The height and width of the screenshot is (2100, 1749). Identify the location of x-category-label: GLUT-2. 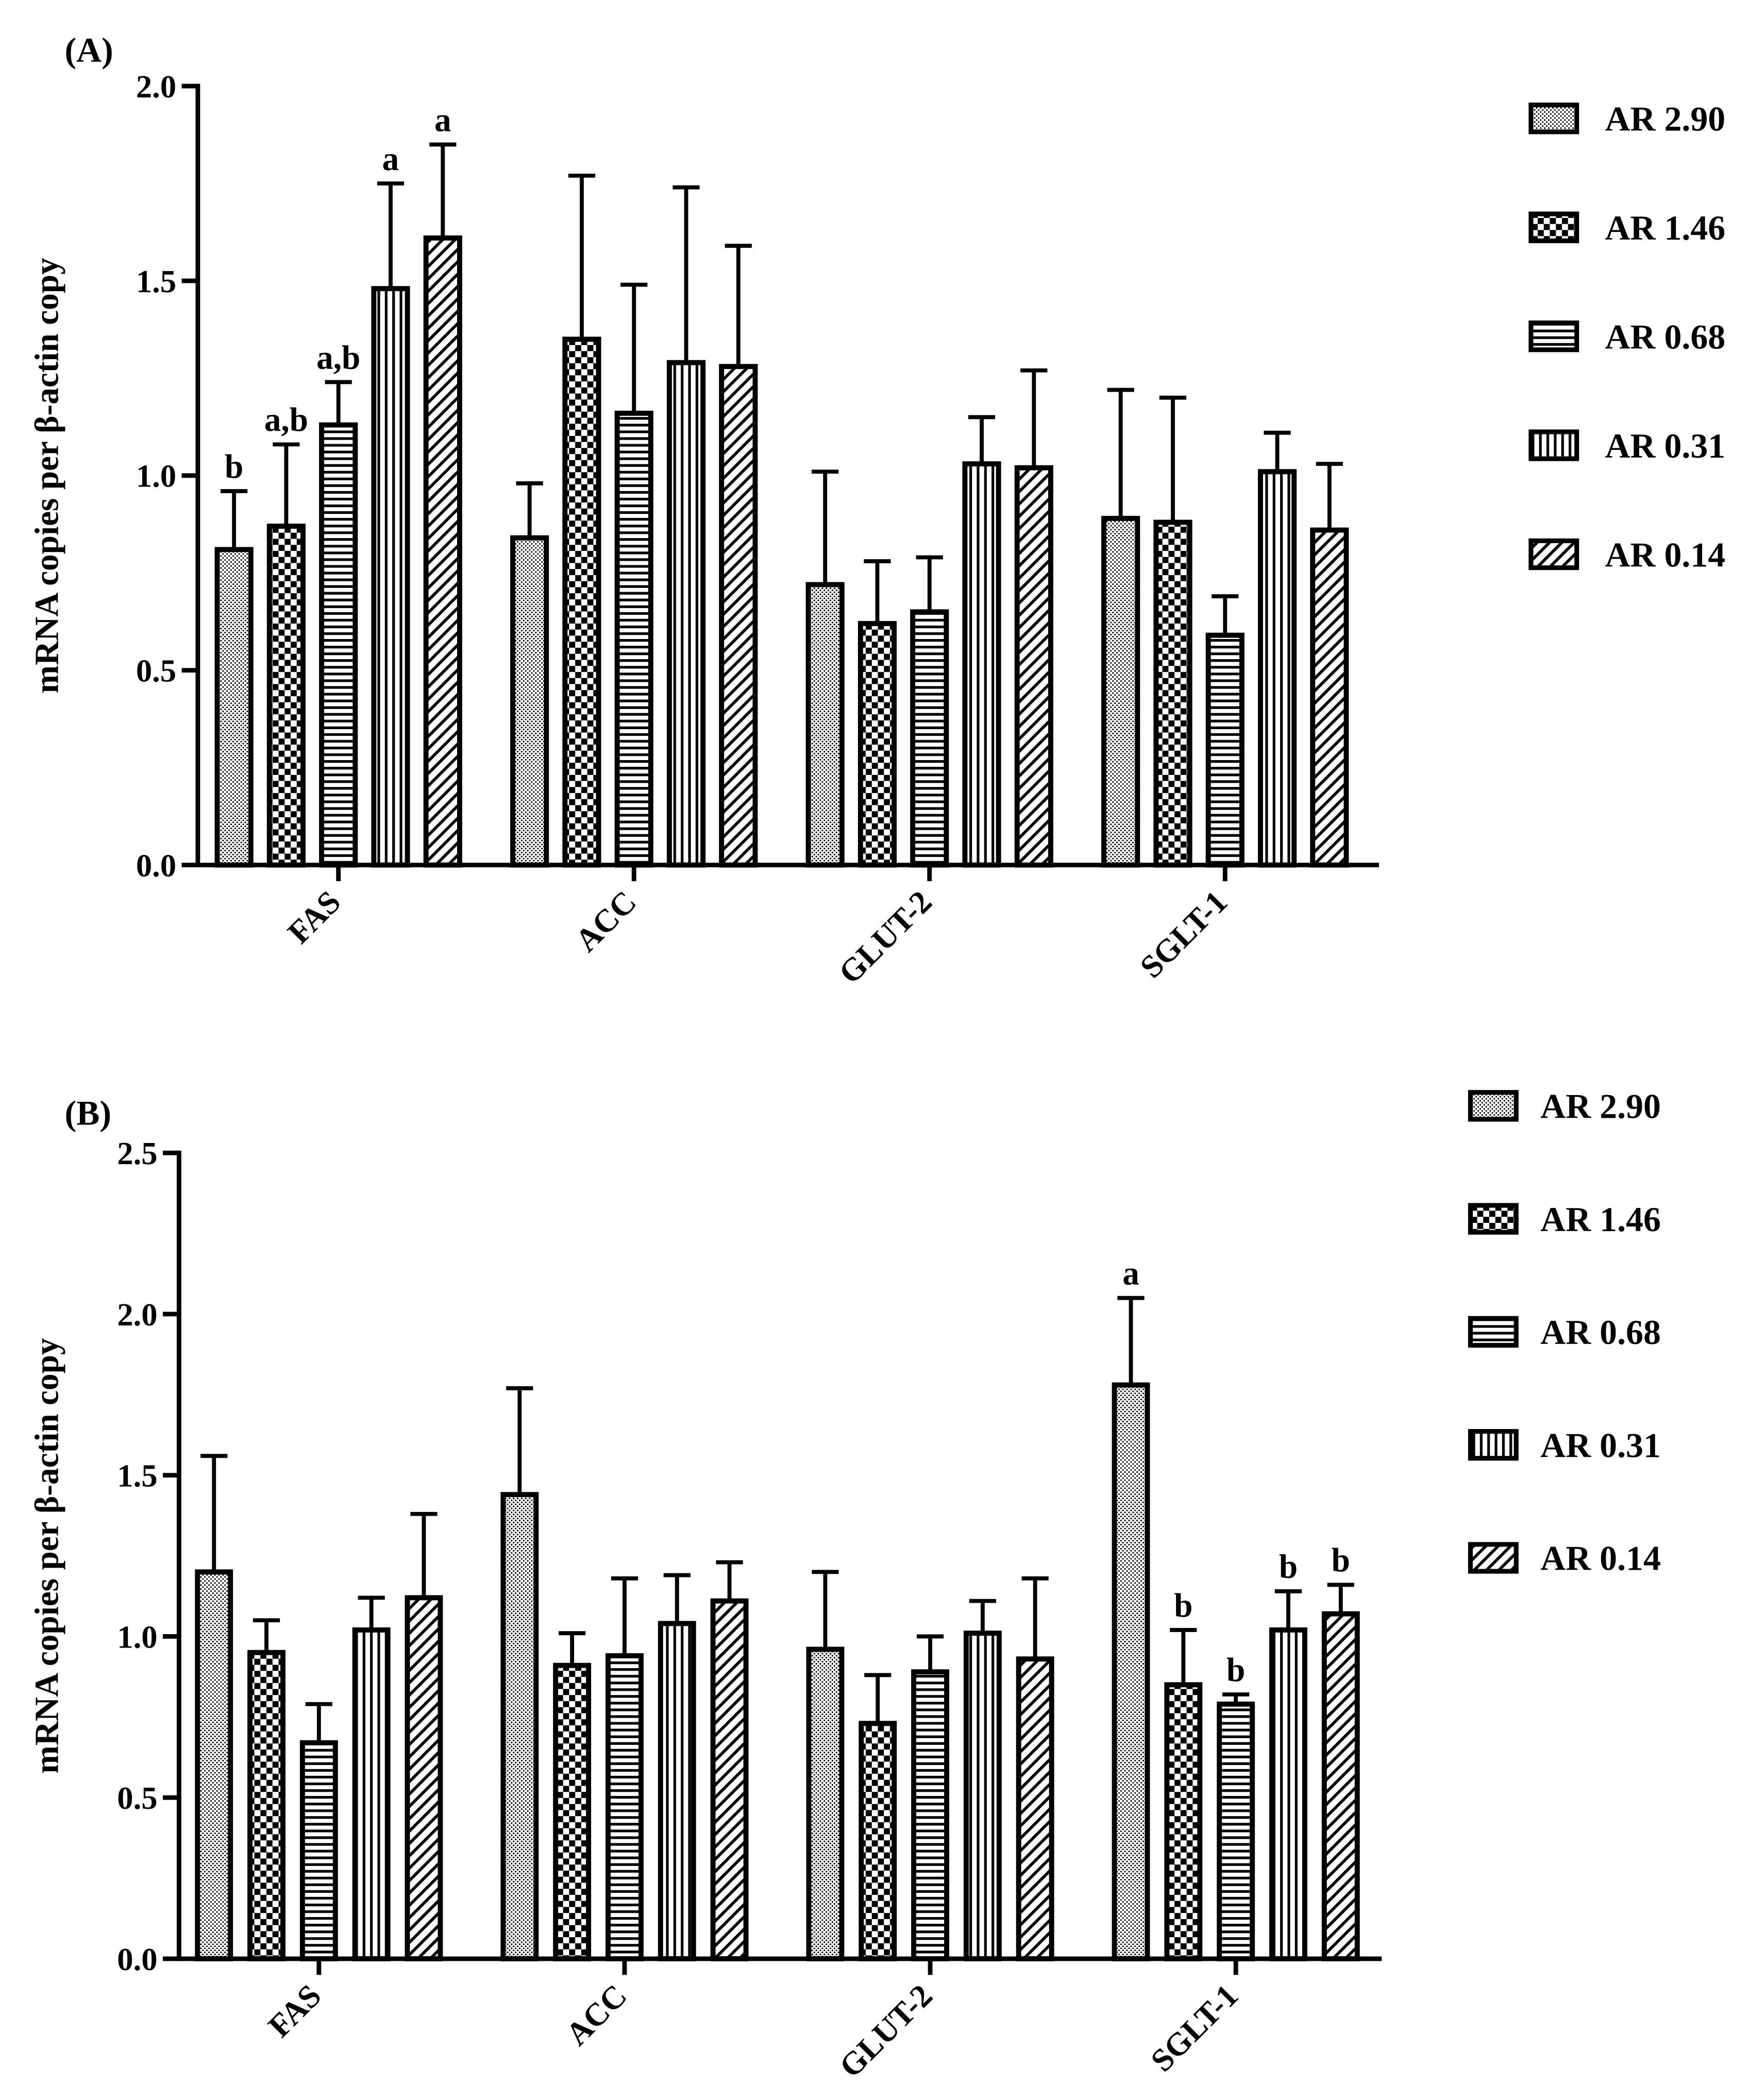
(885, 938).